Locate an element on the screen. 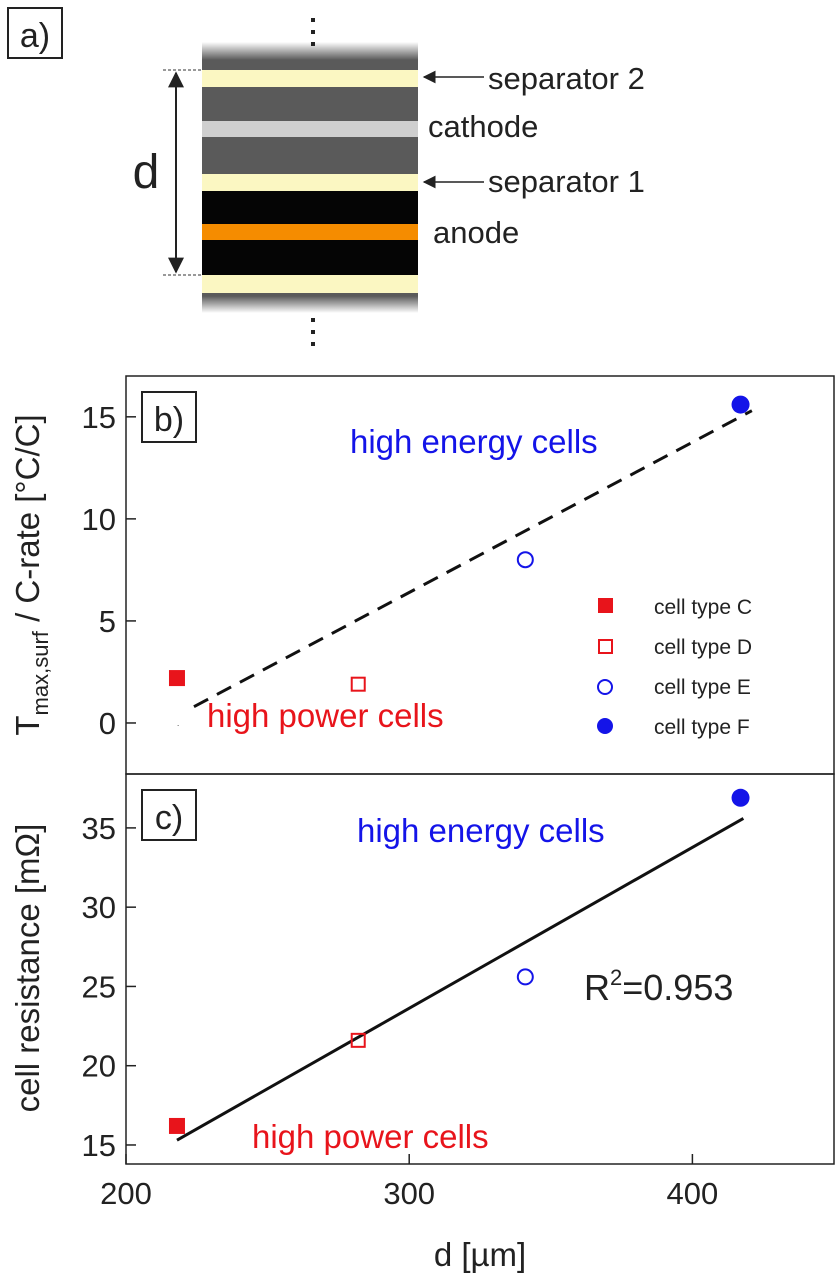  r-squared-sup: 2 is located at coordinates (616, 977).